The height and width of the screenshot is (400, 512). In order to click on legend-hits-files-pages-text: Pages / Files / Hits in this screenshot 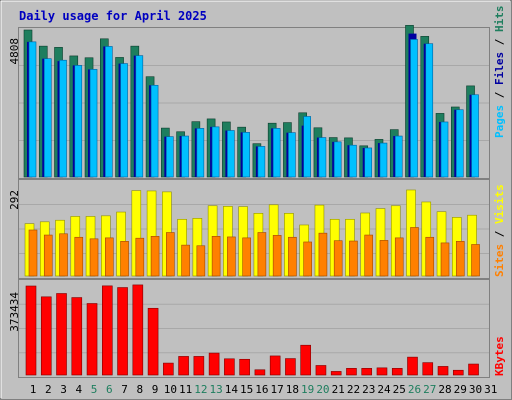, I will do `click(499, 72)`.